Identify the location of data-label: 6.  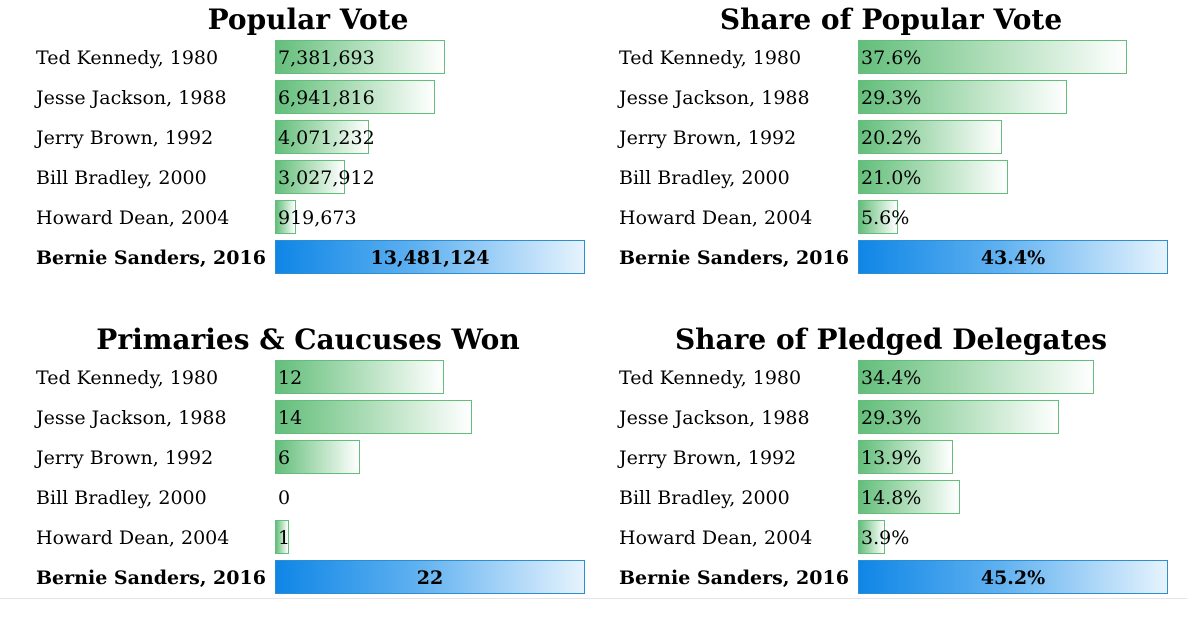
(284, 458).